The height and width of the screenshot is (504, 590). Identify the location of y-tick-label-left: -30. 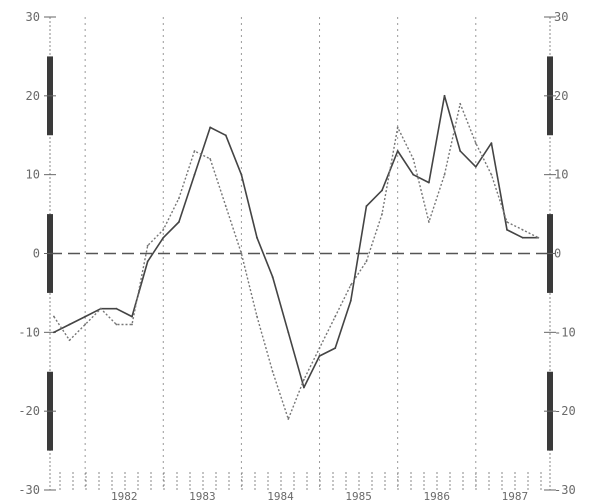
(29, 490).